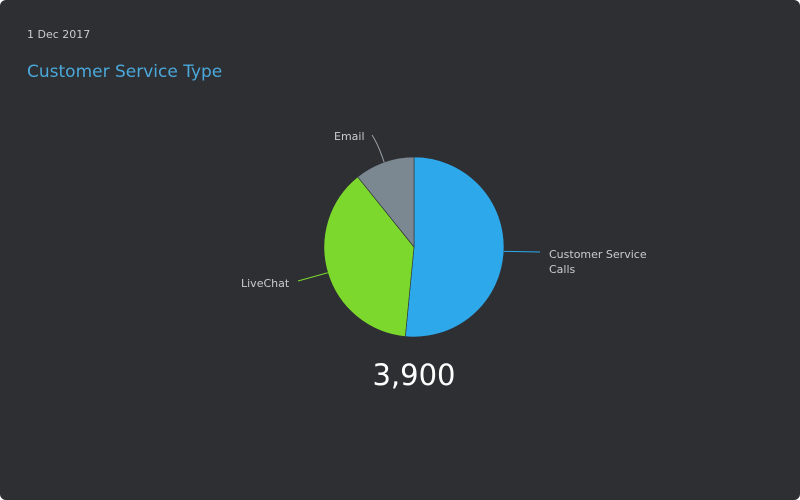 This screenshot has height=500, width=800. I want to click on slice-label-email: Email, so click(349, 136).